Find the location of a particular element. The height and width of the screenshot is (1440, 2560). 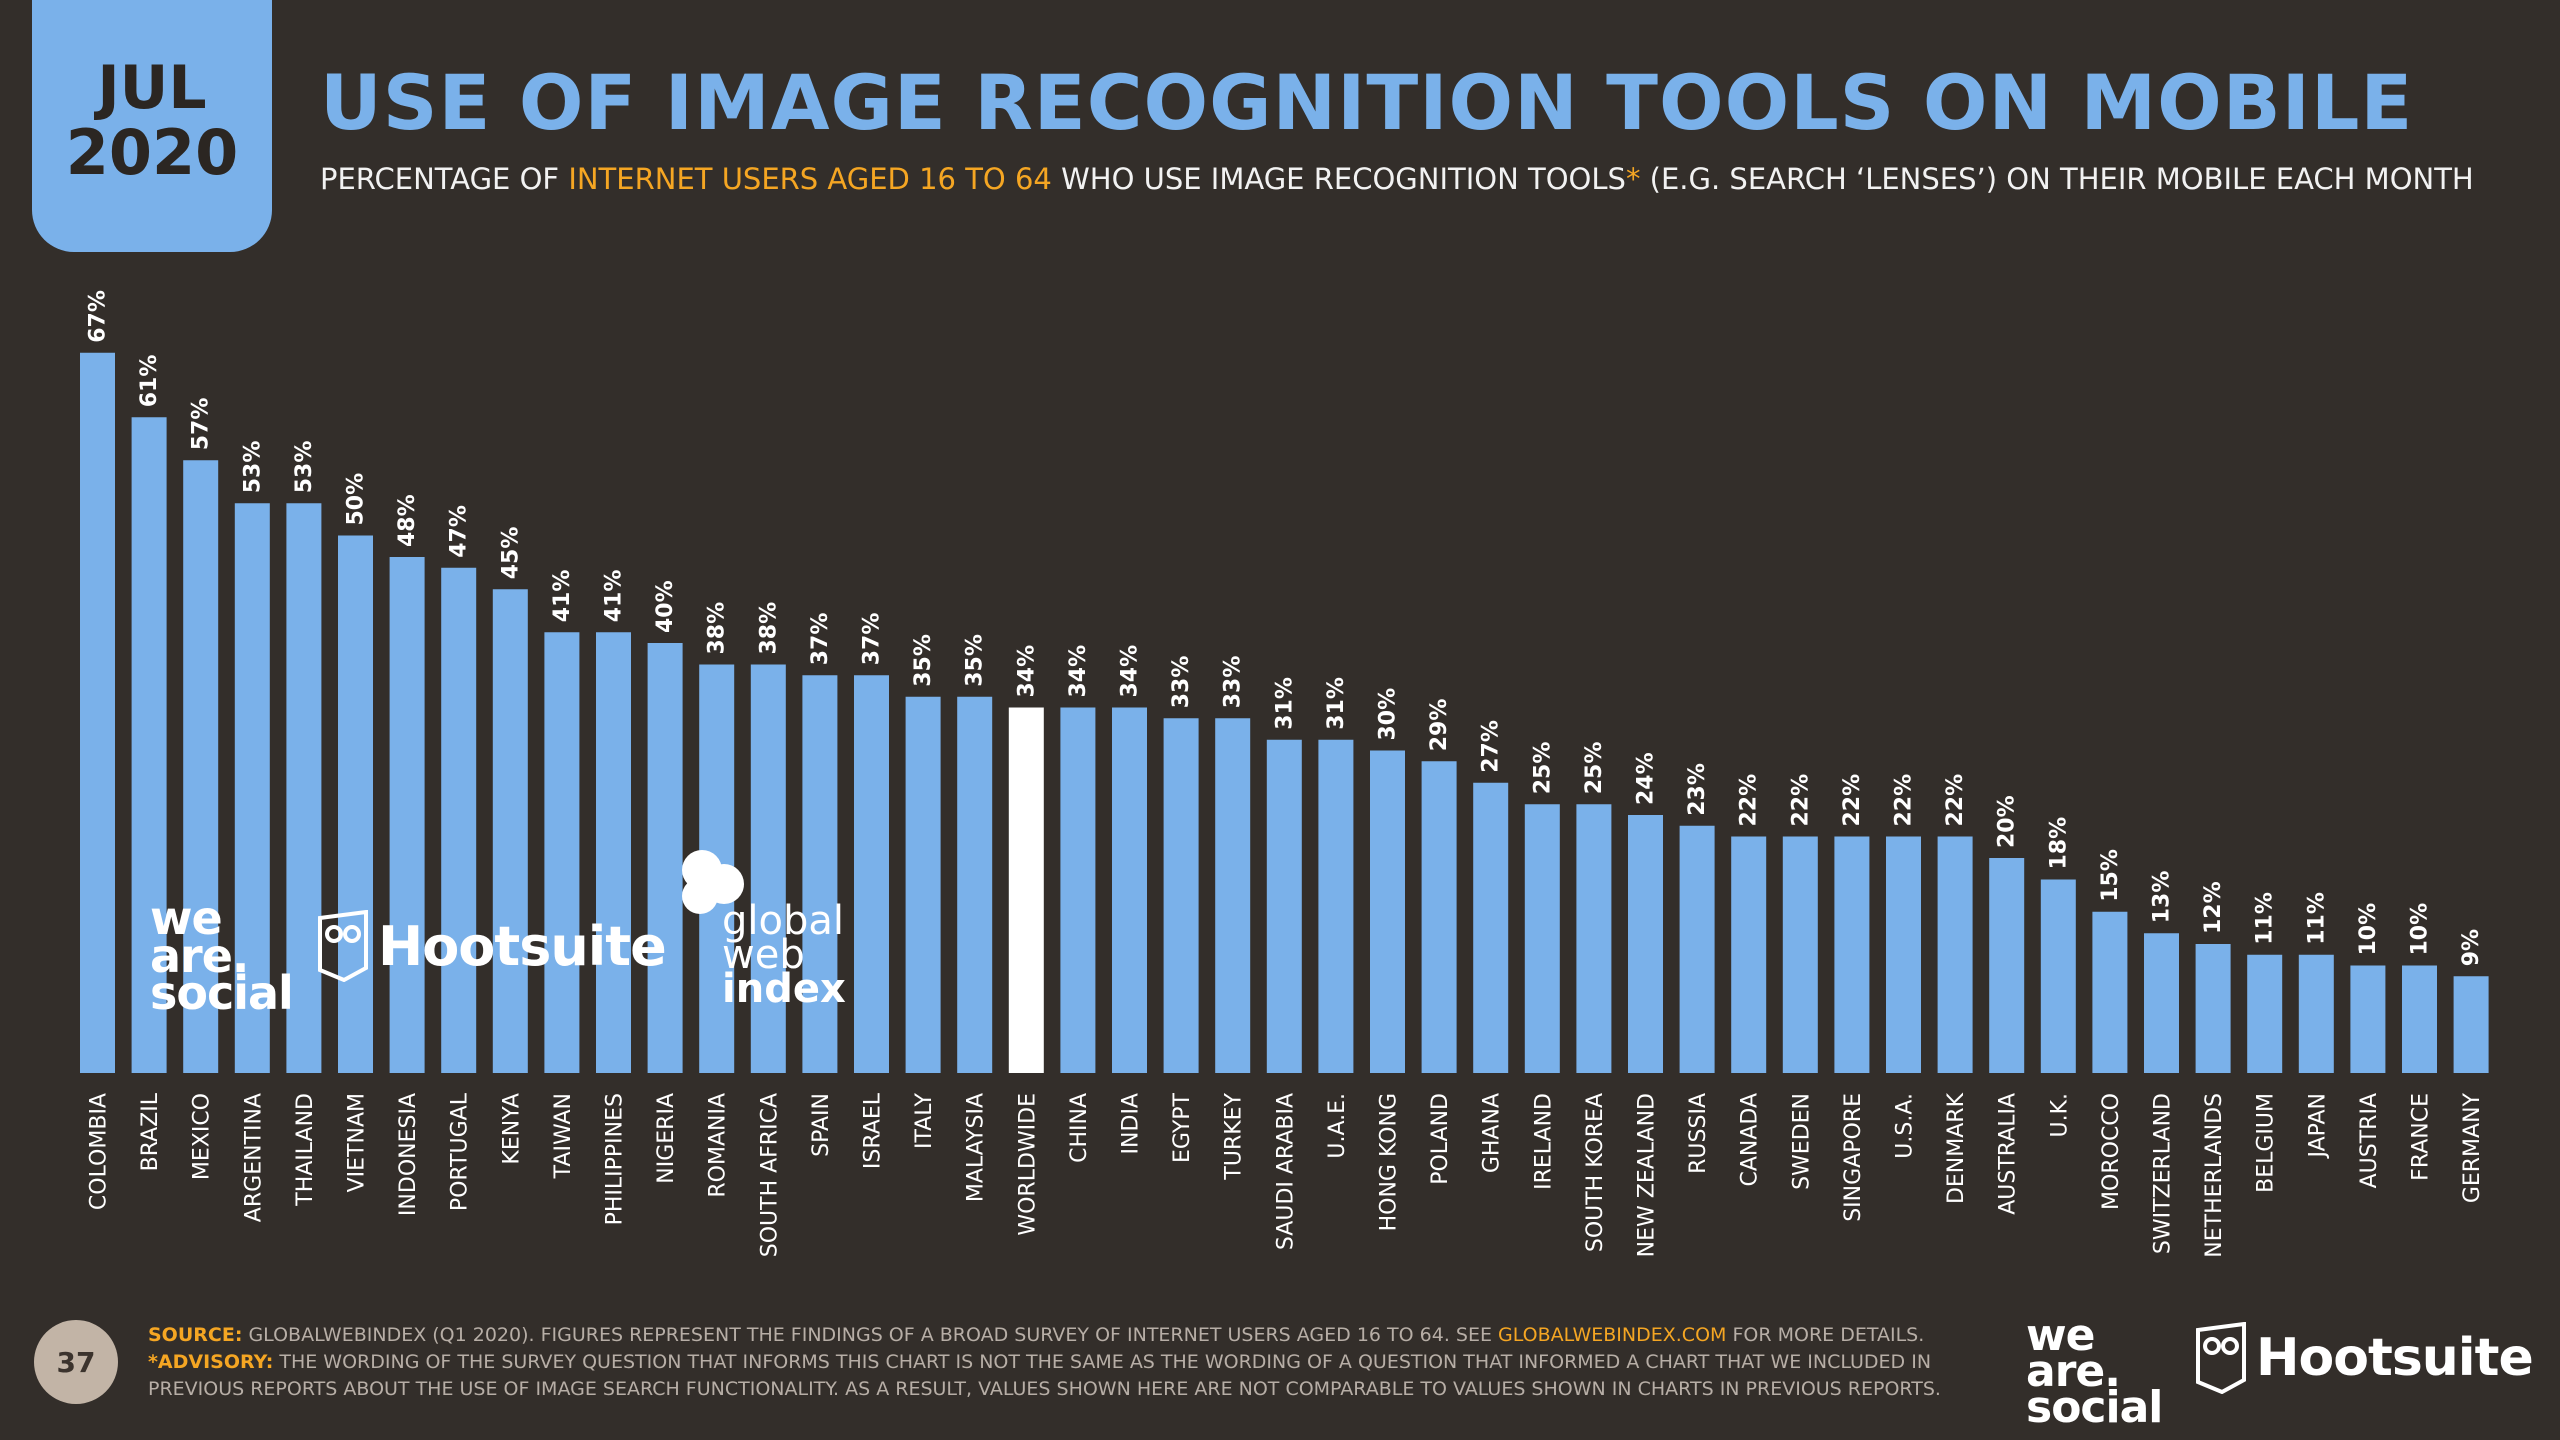

category-label: MOROCCO is located at coordinates (2111, 1151).